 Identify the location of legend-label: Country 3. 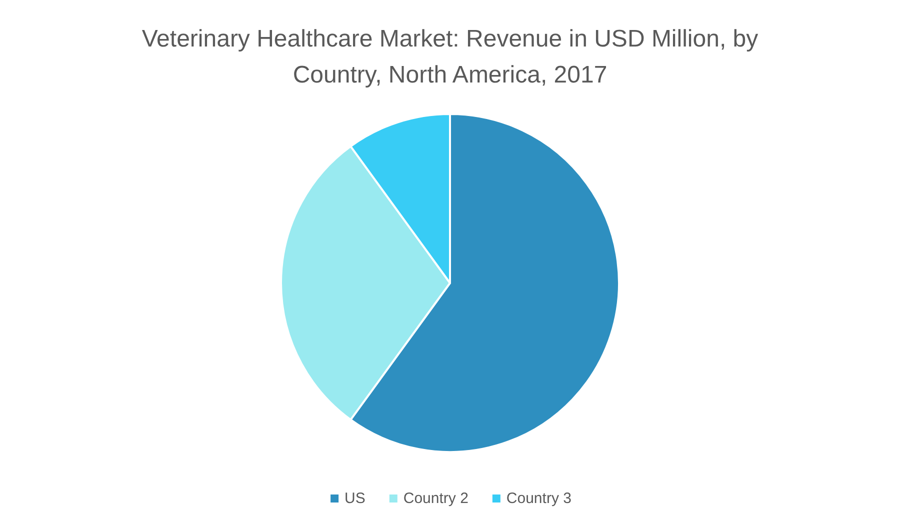
(539, 498).